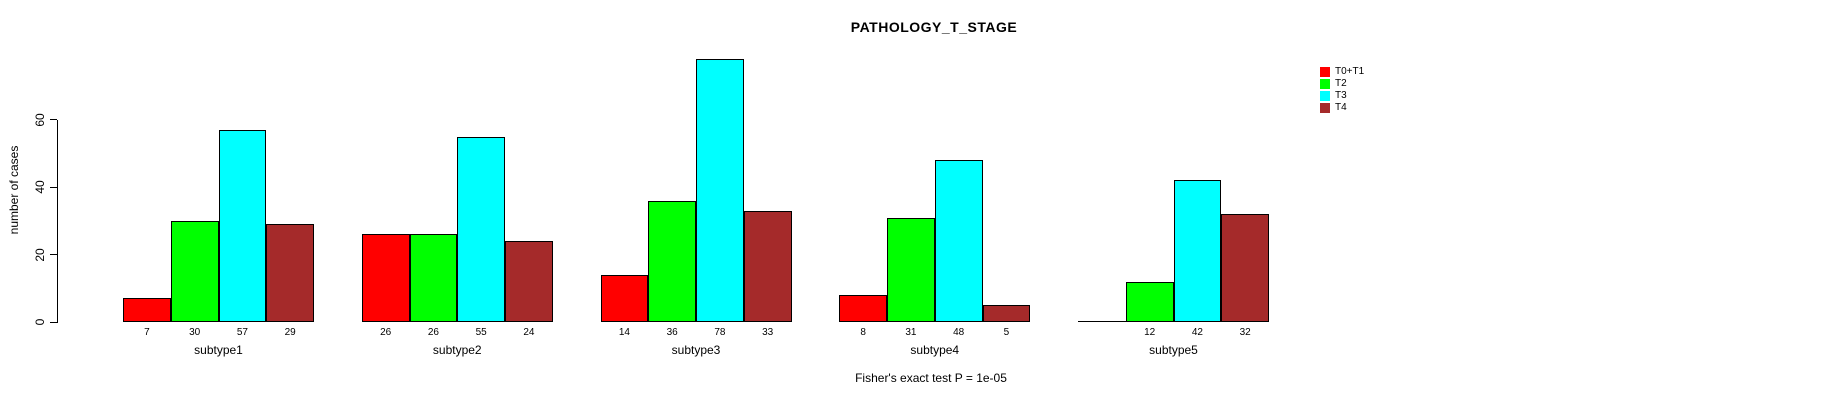 This screenshot has height=400, width=1840. I want to click on legend-item-T3: T3, so click(1342, 96).